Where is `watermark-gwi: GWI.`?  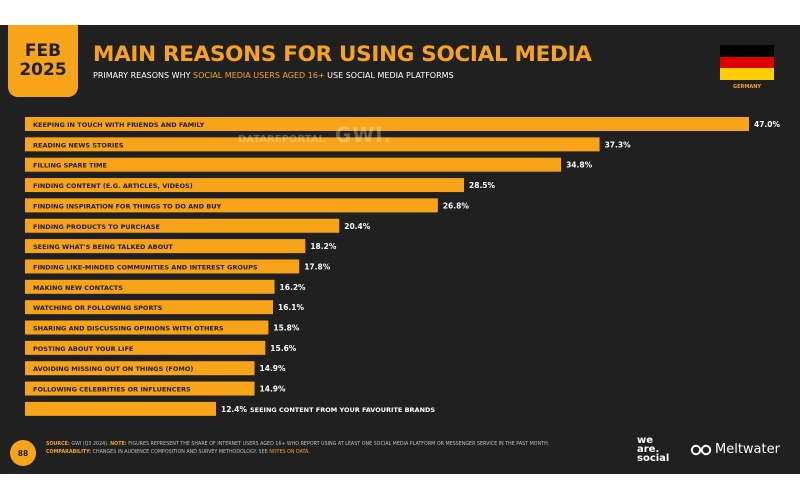
watermark-gwi: GWI. is located at coordinates (363, 135).